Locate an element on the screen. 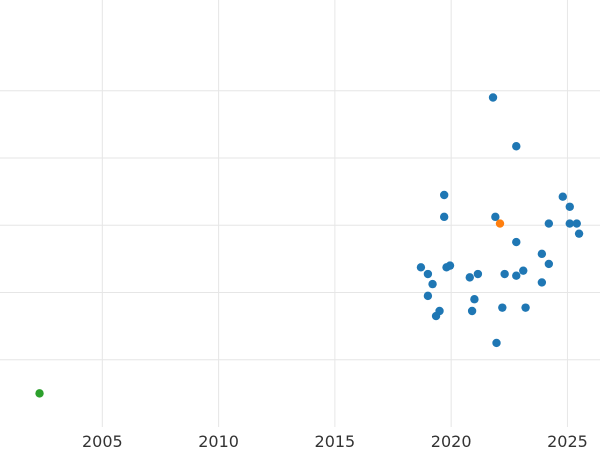 The image size is (600, 450). x-tick-label: 2010 is located at coordinates (218, 441).